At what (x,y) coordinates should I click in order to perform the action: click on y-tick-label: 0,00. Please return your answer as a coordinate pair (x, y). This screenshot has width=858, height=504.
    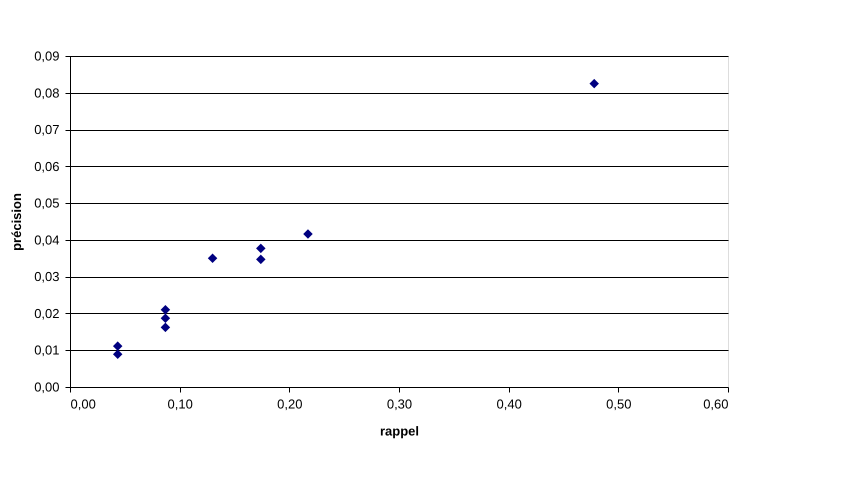
    Looking at the image, I should click on (47, 387).